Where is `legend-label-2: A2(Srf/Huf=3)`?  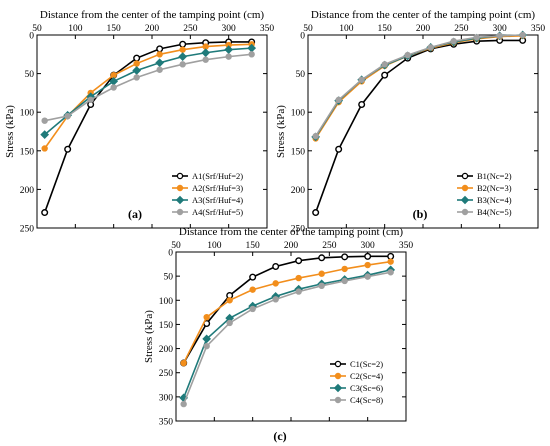
legend-label-2: A2(Srf/Huf=3) is located at coordinates (217, 188).